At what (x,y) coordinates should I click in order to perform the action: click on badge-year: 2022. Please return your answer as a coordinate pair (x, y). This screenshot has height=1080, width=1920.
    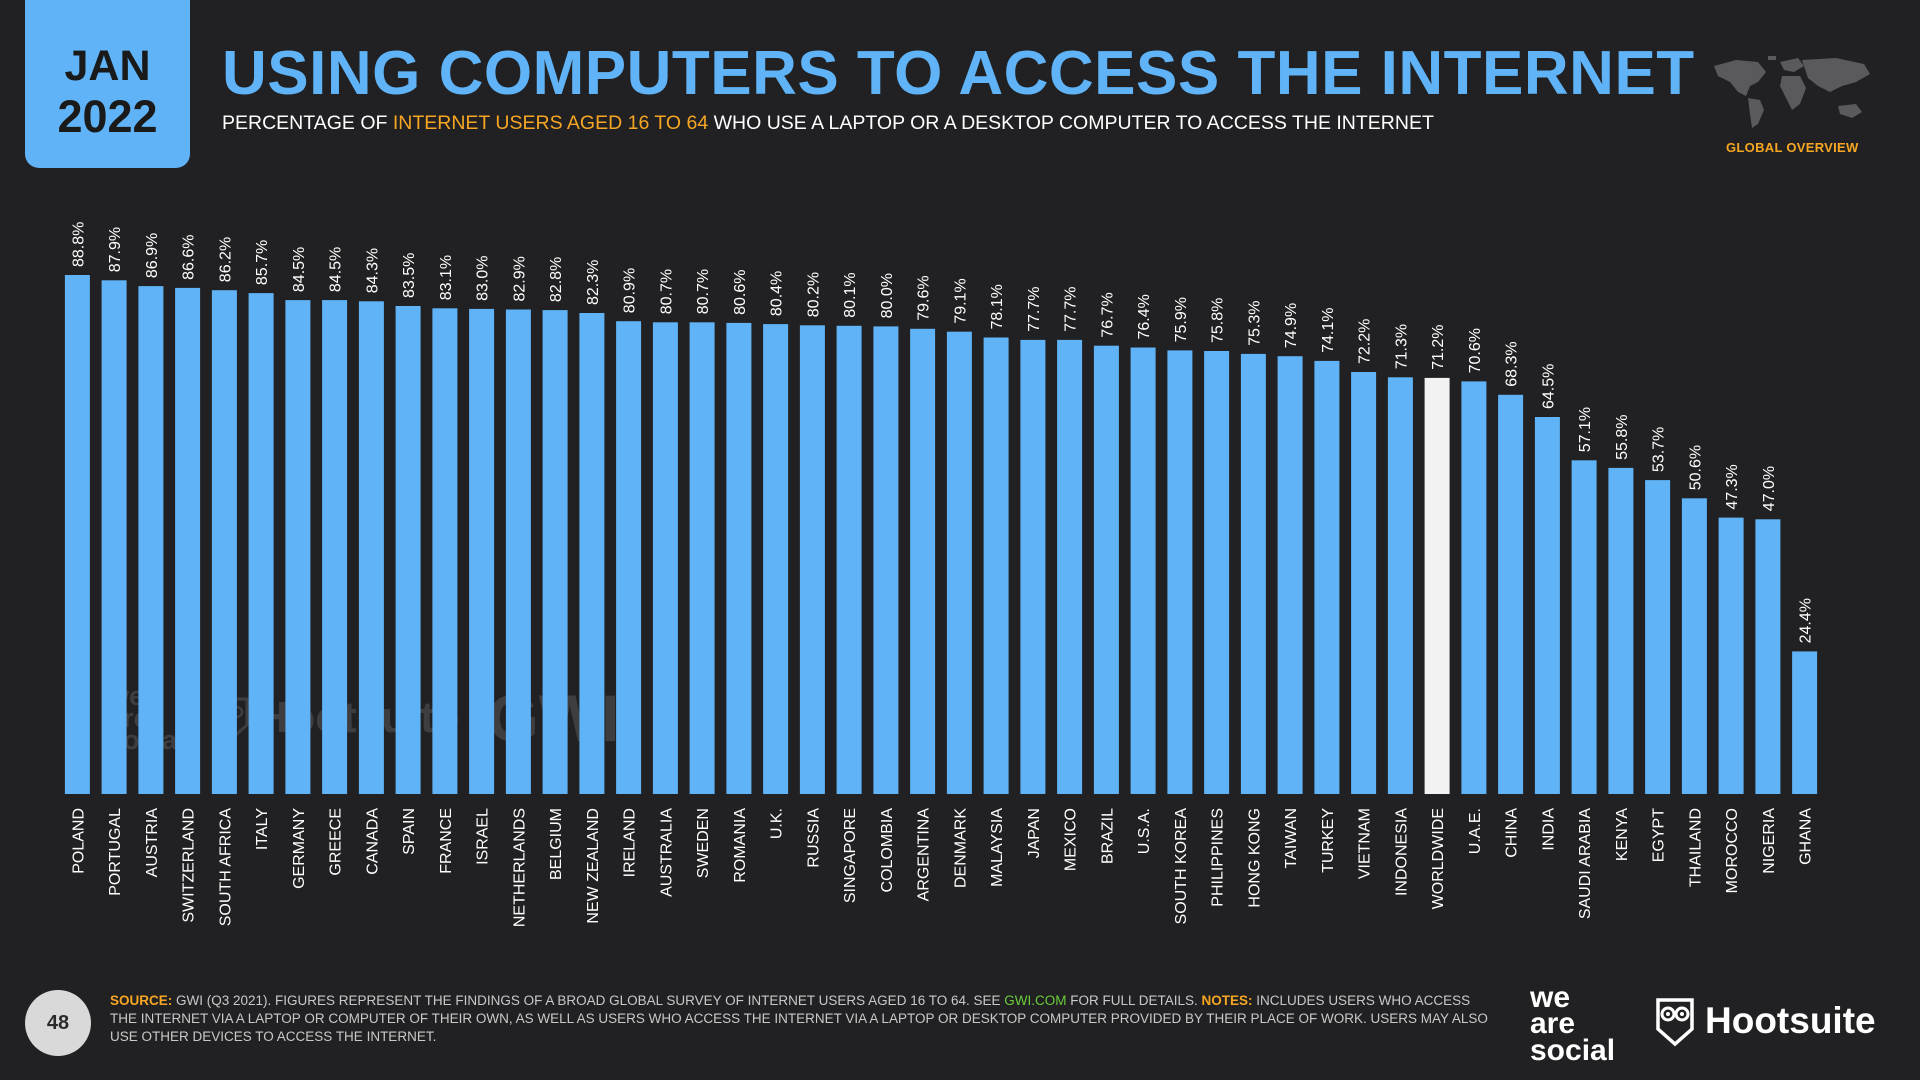
    Looking at the image, I should click on (107, 116).